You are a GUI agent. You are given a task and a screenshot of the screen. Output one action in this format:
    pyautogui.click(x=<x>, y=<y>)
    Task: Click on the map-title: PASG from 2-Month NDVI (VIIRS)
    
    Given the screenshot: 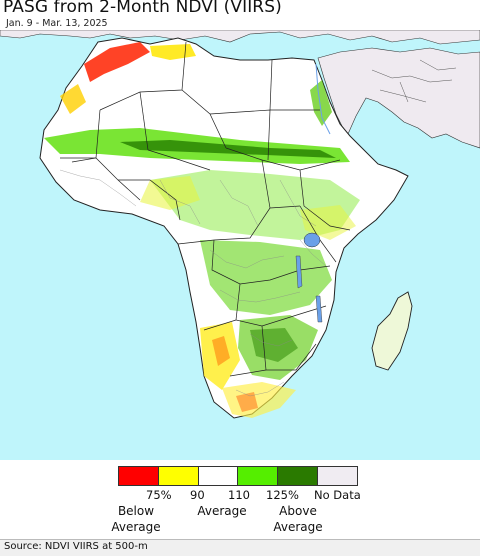 What is the action you would take?
    pyautogui.click(x=142, y=8)
    